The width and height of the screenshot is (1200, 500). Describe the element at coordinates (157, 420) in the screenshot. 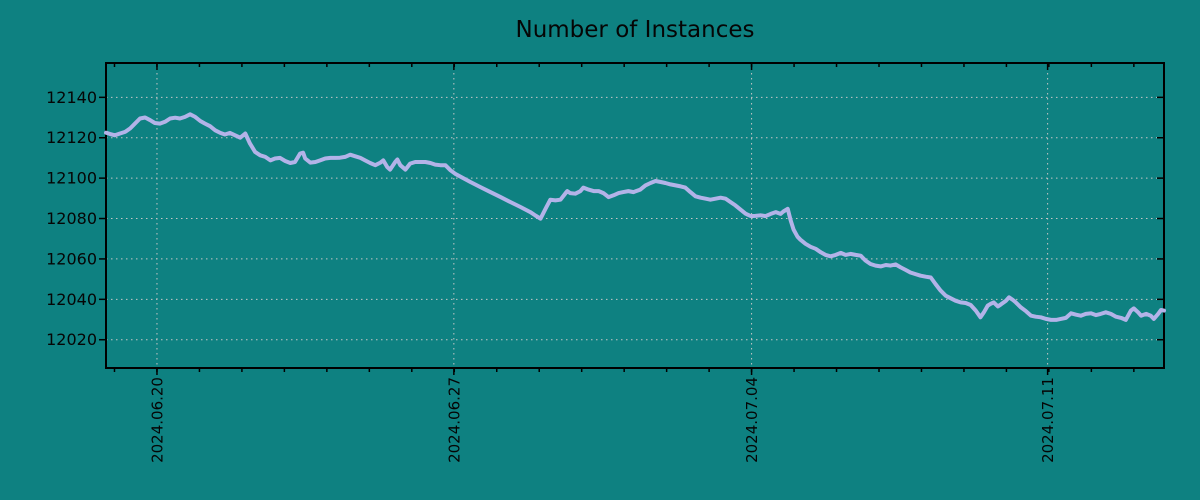

I see `x-tick-label: 2024.06.20` at that location.